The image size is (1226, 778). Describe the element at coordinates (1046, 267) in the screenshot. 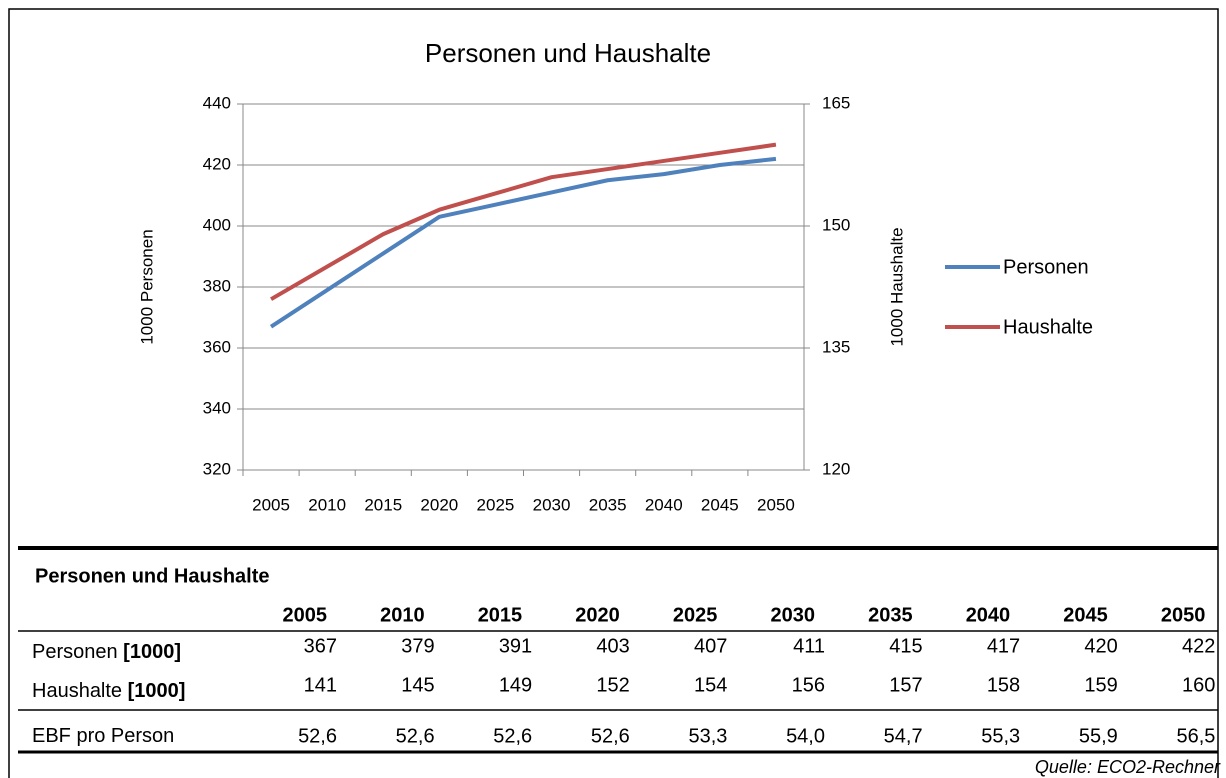

I see `legend-label: Personen` at that location.